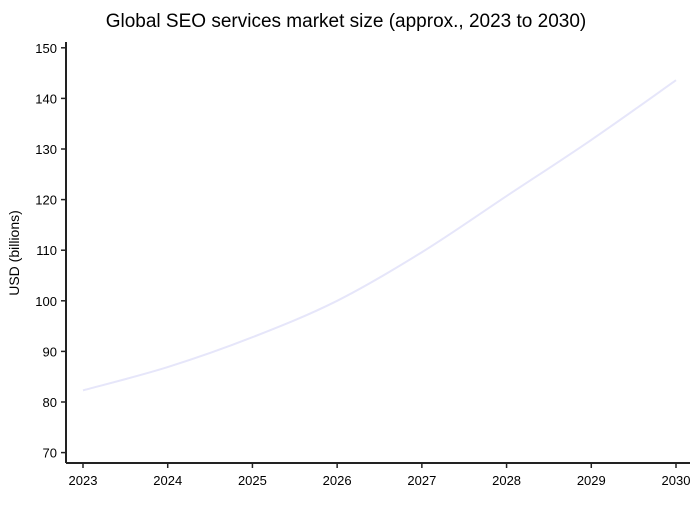  What do you see at coordinates (46, 98) in the screenshot?
I see `y-tick-label: 140` at bounding box center [46, 98].